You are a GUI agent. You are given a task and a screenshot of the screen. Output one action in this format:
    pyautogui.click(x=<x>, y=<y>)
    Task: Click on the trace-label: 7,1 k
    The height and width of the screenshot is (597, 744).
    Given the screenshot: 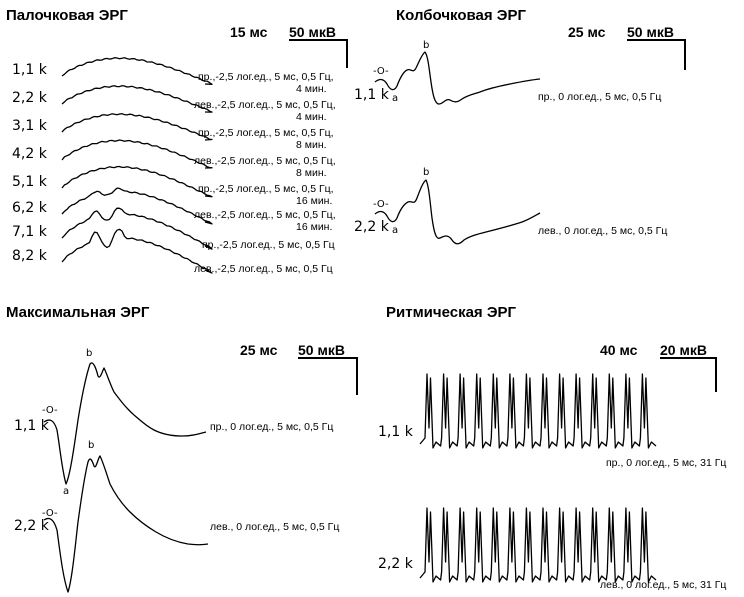 What is the action you would take?
    pyautogui.click(x=30, y=232)
    